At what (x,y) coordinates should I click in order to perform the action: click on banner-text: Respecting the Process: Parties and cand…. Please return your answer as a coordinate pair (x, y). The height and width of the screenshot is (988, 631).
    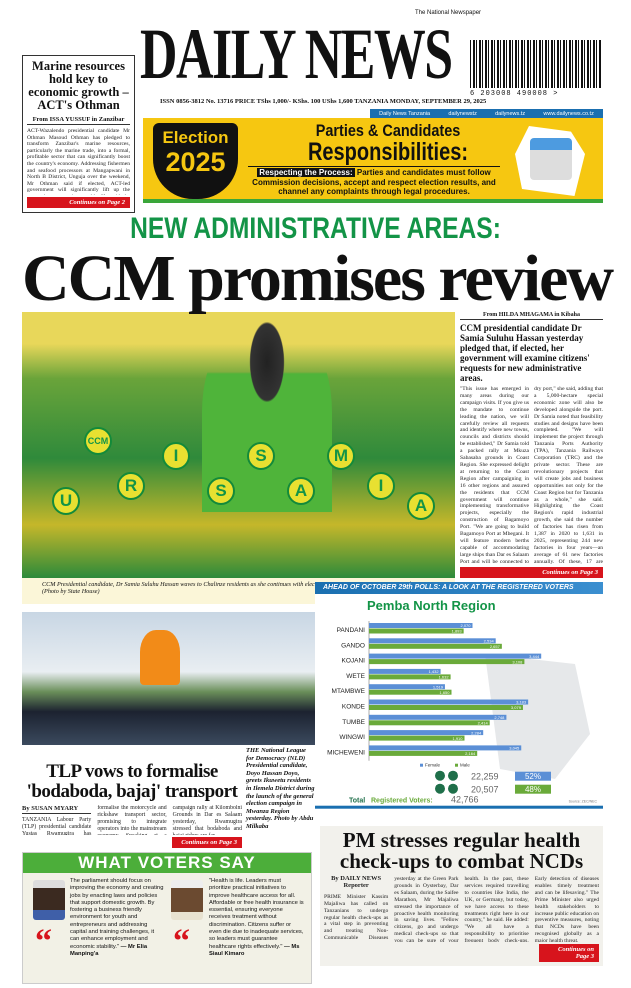
    Looking at the image, I should click on (374, 181).